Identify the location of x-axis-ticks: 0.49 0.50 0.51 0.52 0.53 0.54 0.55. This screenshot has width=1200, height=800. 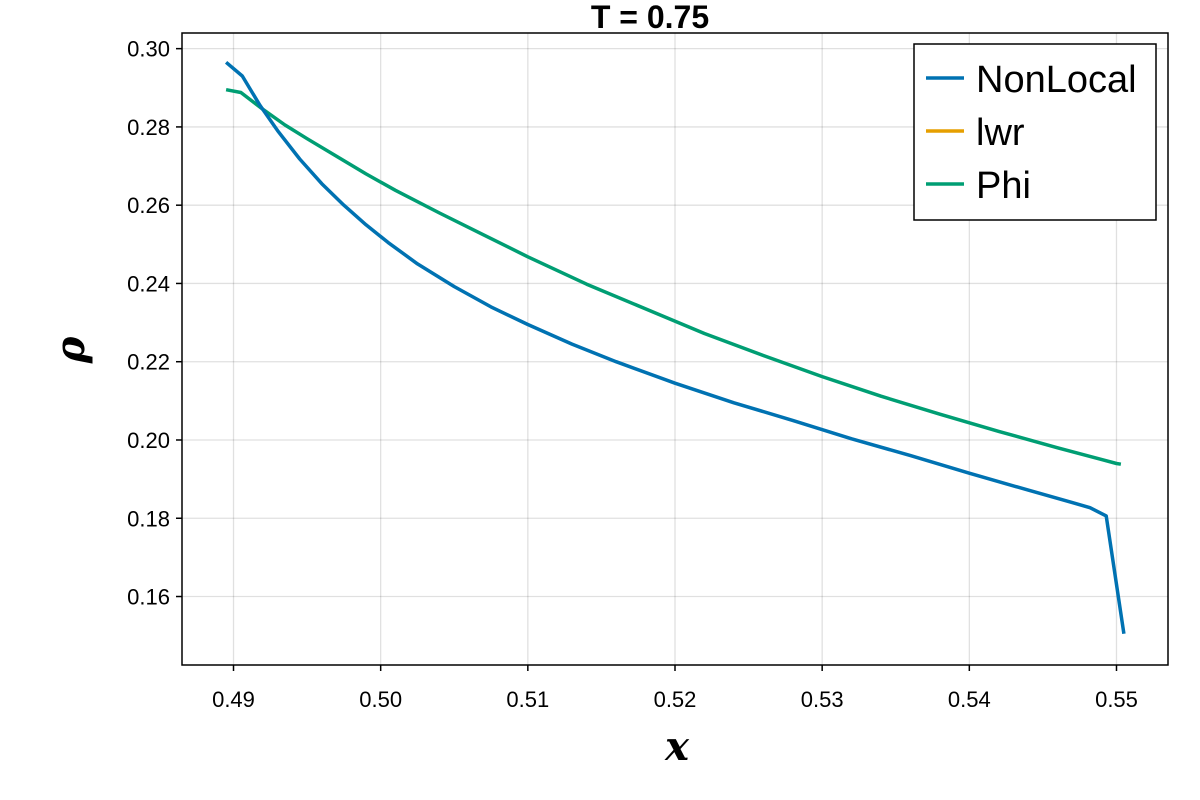
(675, 688).